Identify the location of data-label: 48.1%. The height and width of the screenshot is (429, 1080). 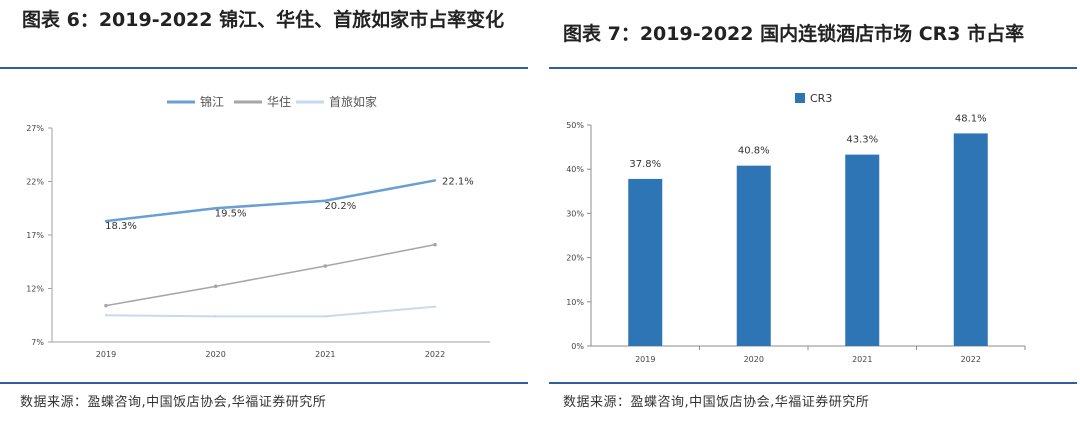
(971, 118).